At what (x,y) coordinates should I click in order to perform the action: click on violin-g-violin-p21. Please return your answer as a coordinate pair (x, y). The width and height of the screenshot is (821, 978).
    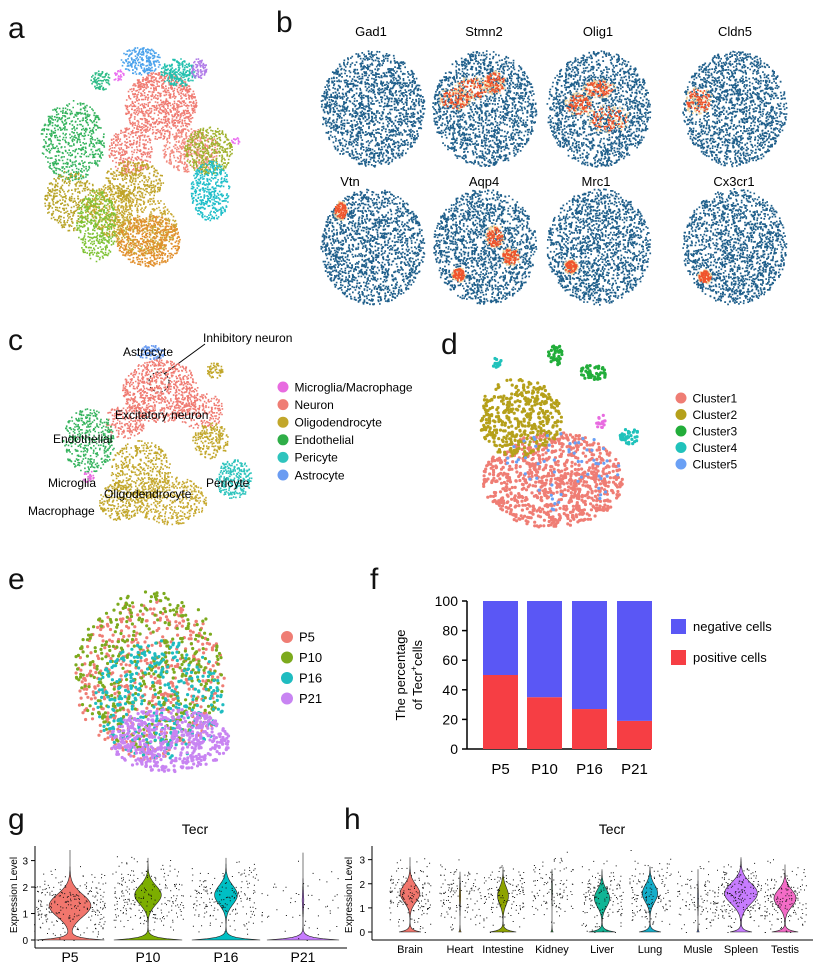
    Looking at the image, I should click on (303, 896).